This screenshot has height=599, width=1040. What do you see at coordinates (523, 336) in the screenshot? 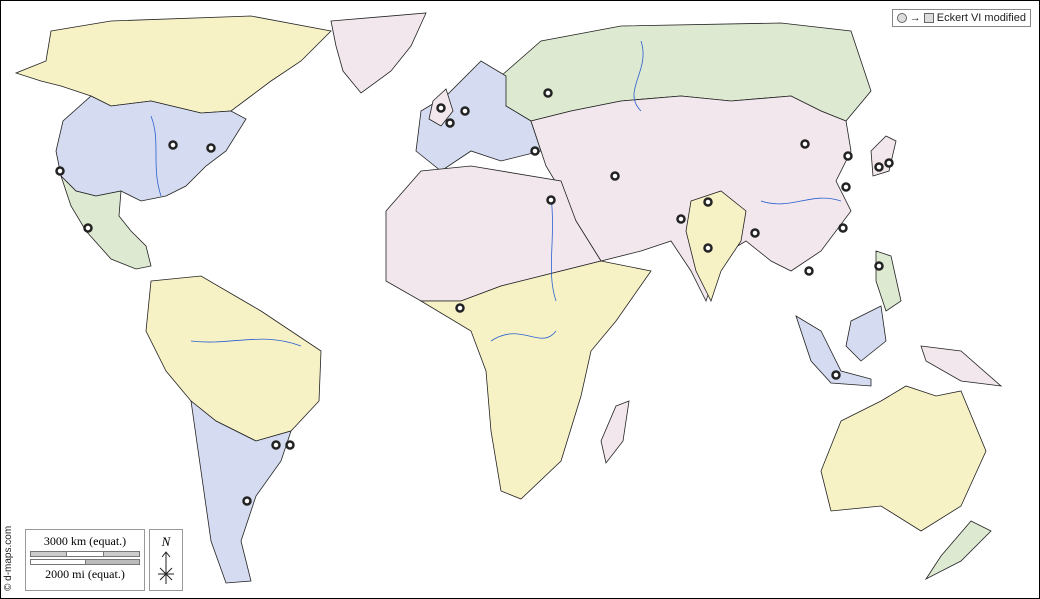
I see `congo-river` at bounding box center [523, 336].